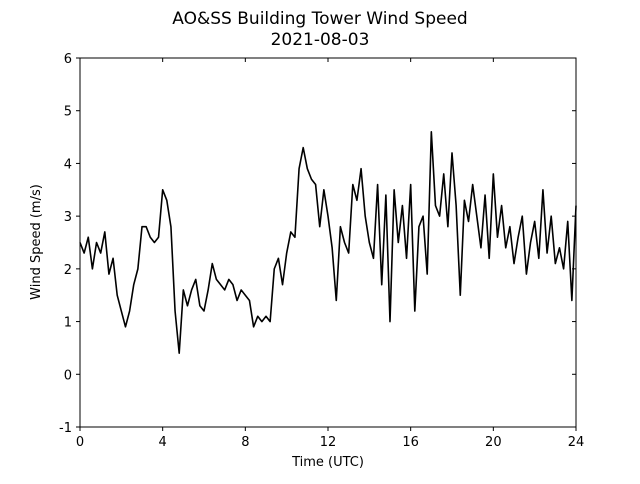 This screenshot has height=484, width=640. Describe the element at coordinates (68, 323) in the screenshot. I see `y-tick-label: 1` at that location.